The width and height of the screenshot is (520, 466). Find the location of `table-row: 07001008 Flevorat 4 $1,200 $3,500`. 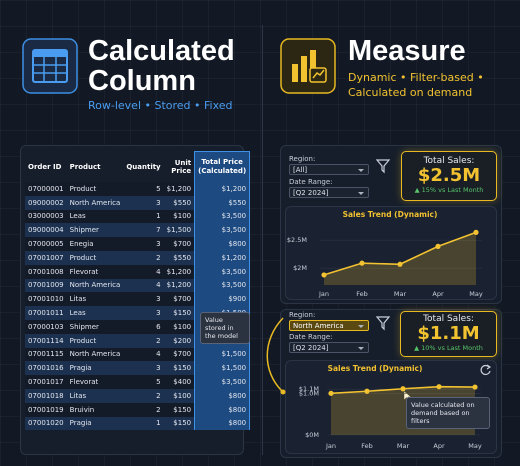

table-row: 07001008 Flevorat 4 $1,200 $3,500 is located at coordinates (138, 271).